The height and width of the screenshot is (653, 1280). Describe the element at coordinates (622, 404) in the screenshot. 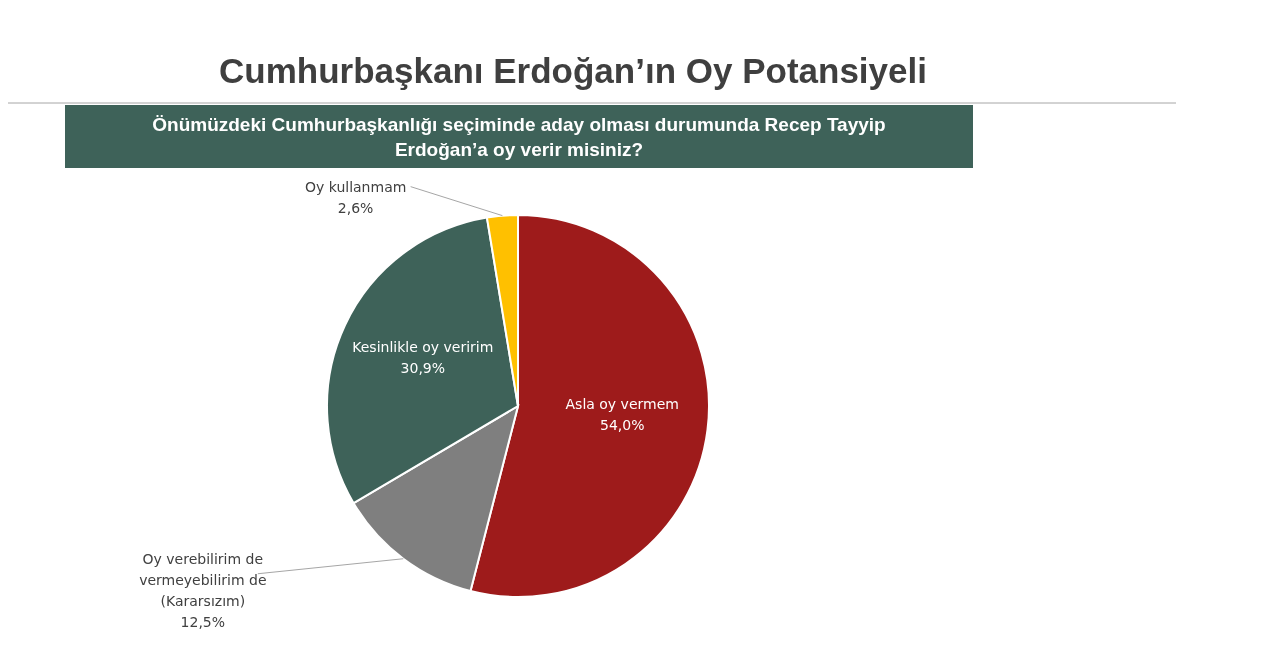

I see `slice-label: Asla oy vermem` at that location.